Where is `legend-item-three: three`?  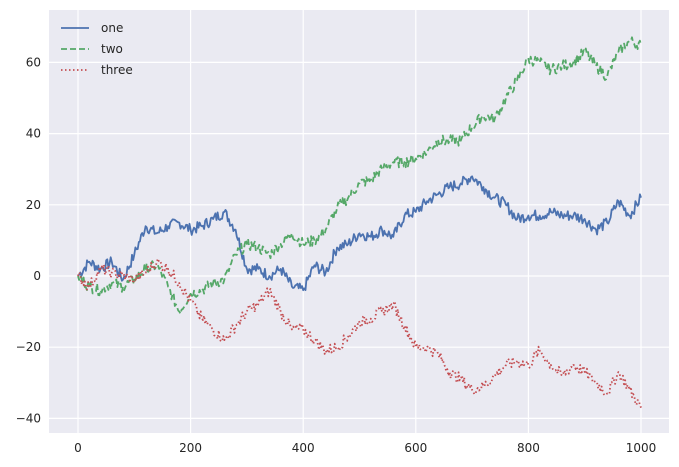 legend-item-three: three is located at coordinates (97, 70).